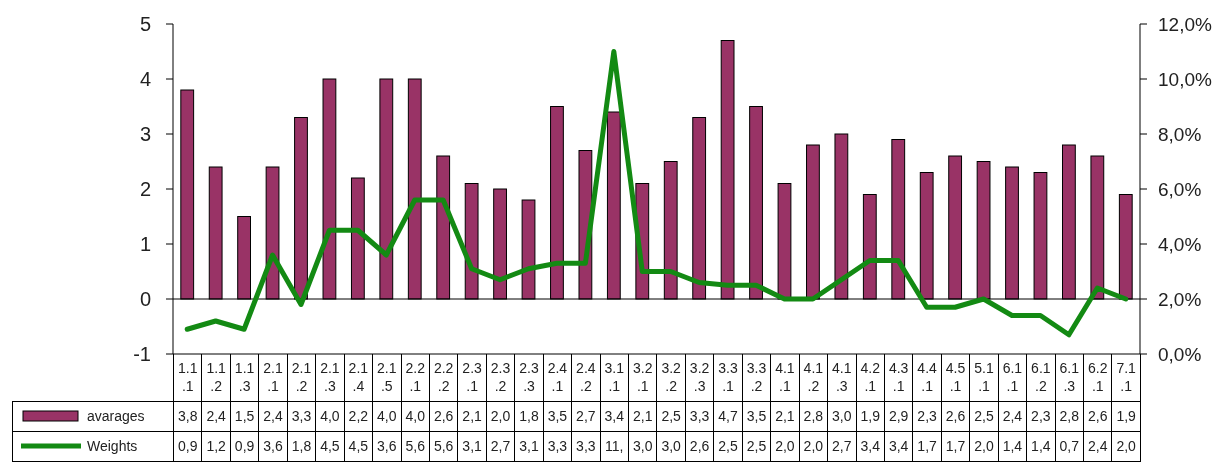  Describe the element at coordinates (145, 24) in the screenshot. I see `y-tick-label: 5` at that location.